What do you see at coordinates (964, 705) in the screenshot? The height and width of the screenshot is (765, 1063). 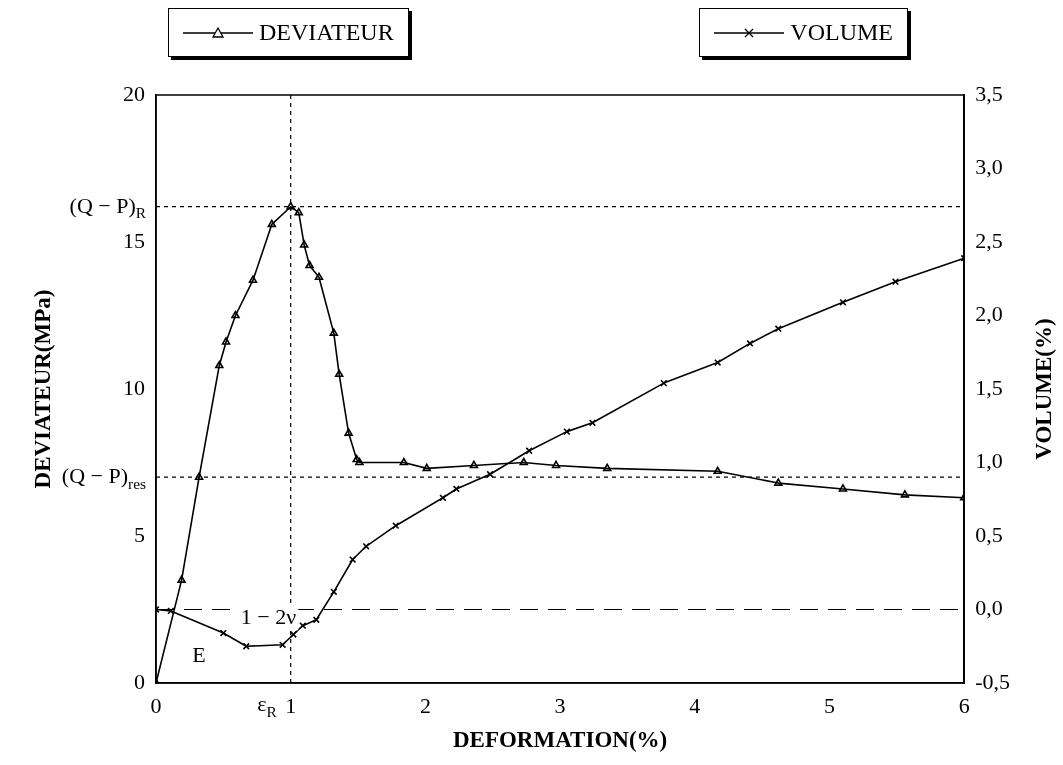 I see `x-tick-label: 6` at bounding box center [964, 705].